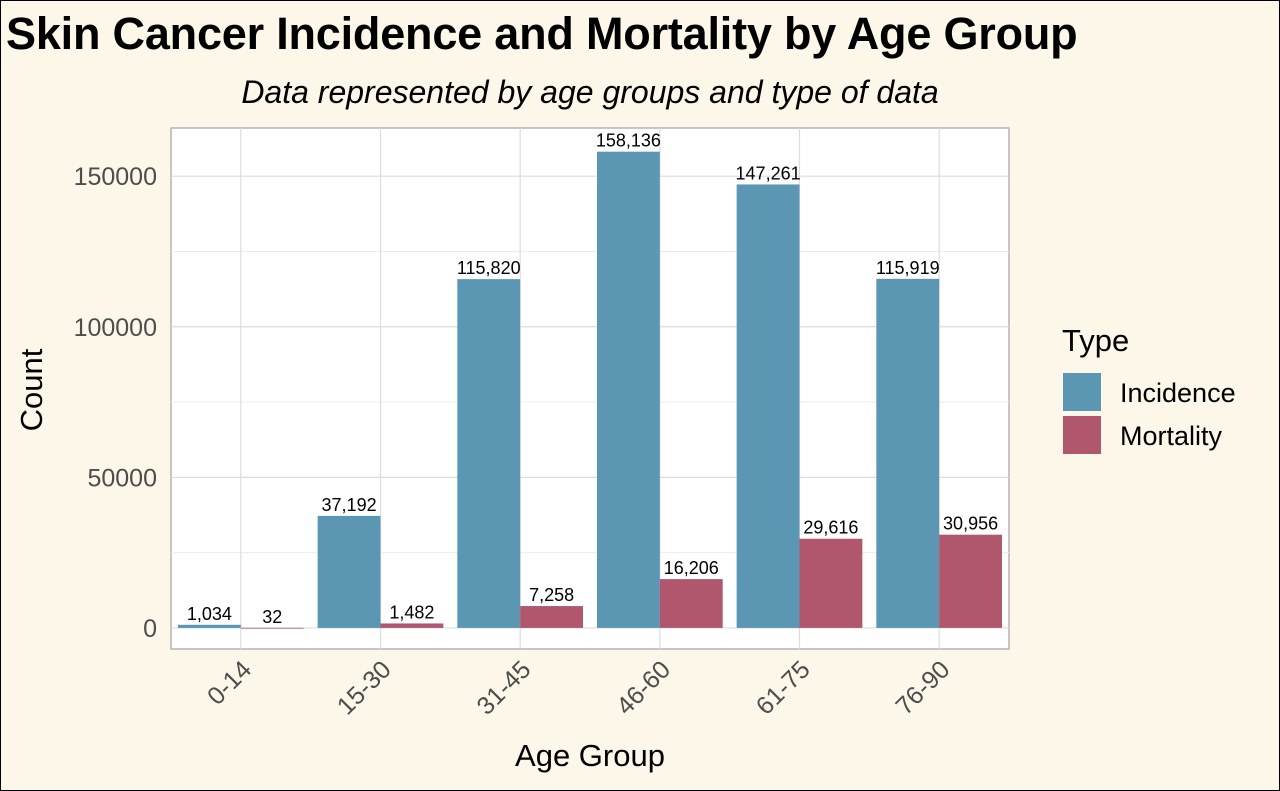  What do you see at coordinates (1095, 340) in the screenshot?
I see `legend-title: Type` at bounding box center [1095, 340].